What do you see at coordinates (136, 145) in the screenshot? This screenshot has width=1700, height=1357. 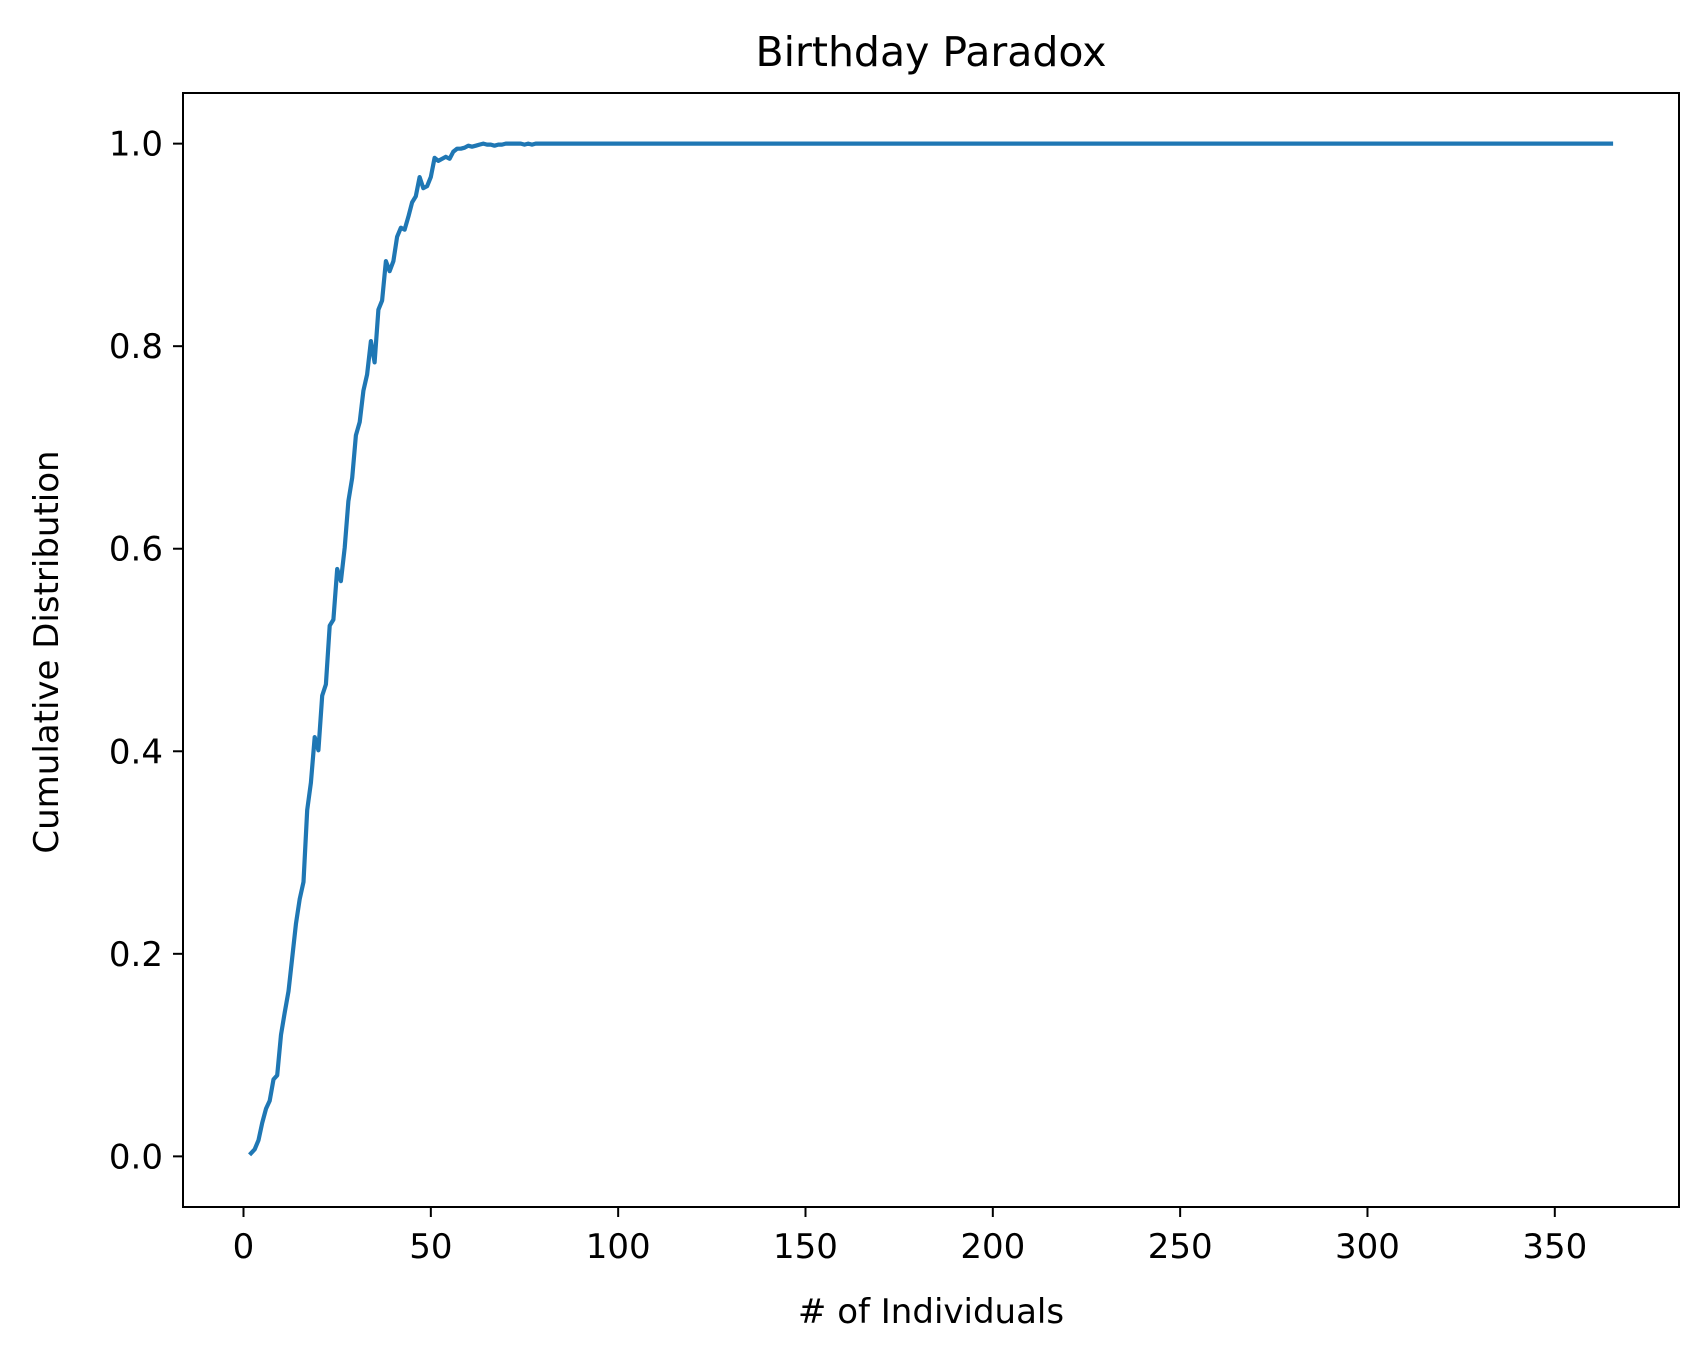 I see `y-tick-label: 1.0` at bounding box center [136, 145].